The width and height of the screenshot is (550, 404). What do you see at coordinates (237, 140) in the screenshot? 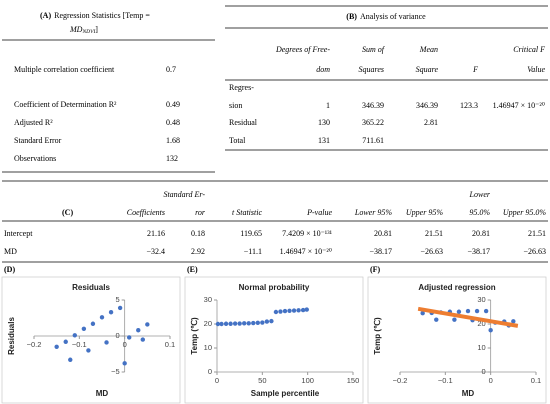
I see `row-label: Total` at bounding box center [237, 140].